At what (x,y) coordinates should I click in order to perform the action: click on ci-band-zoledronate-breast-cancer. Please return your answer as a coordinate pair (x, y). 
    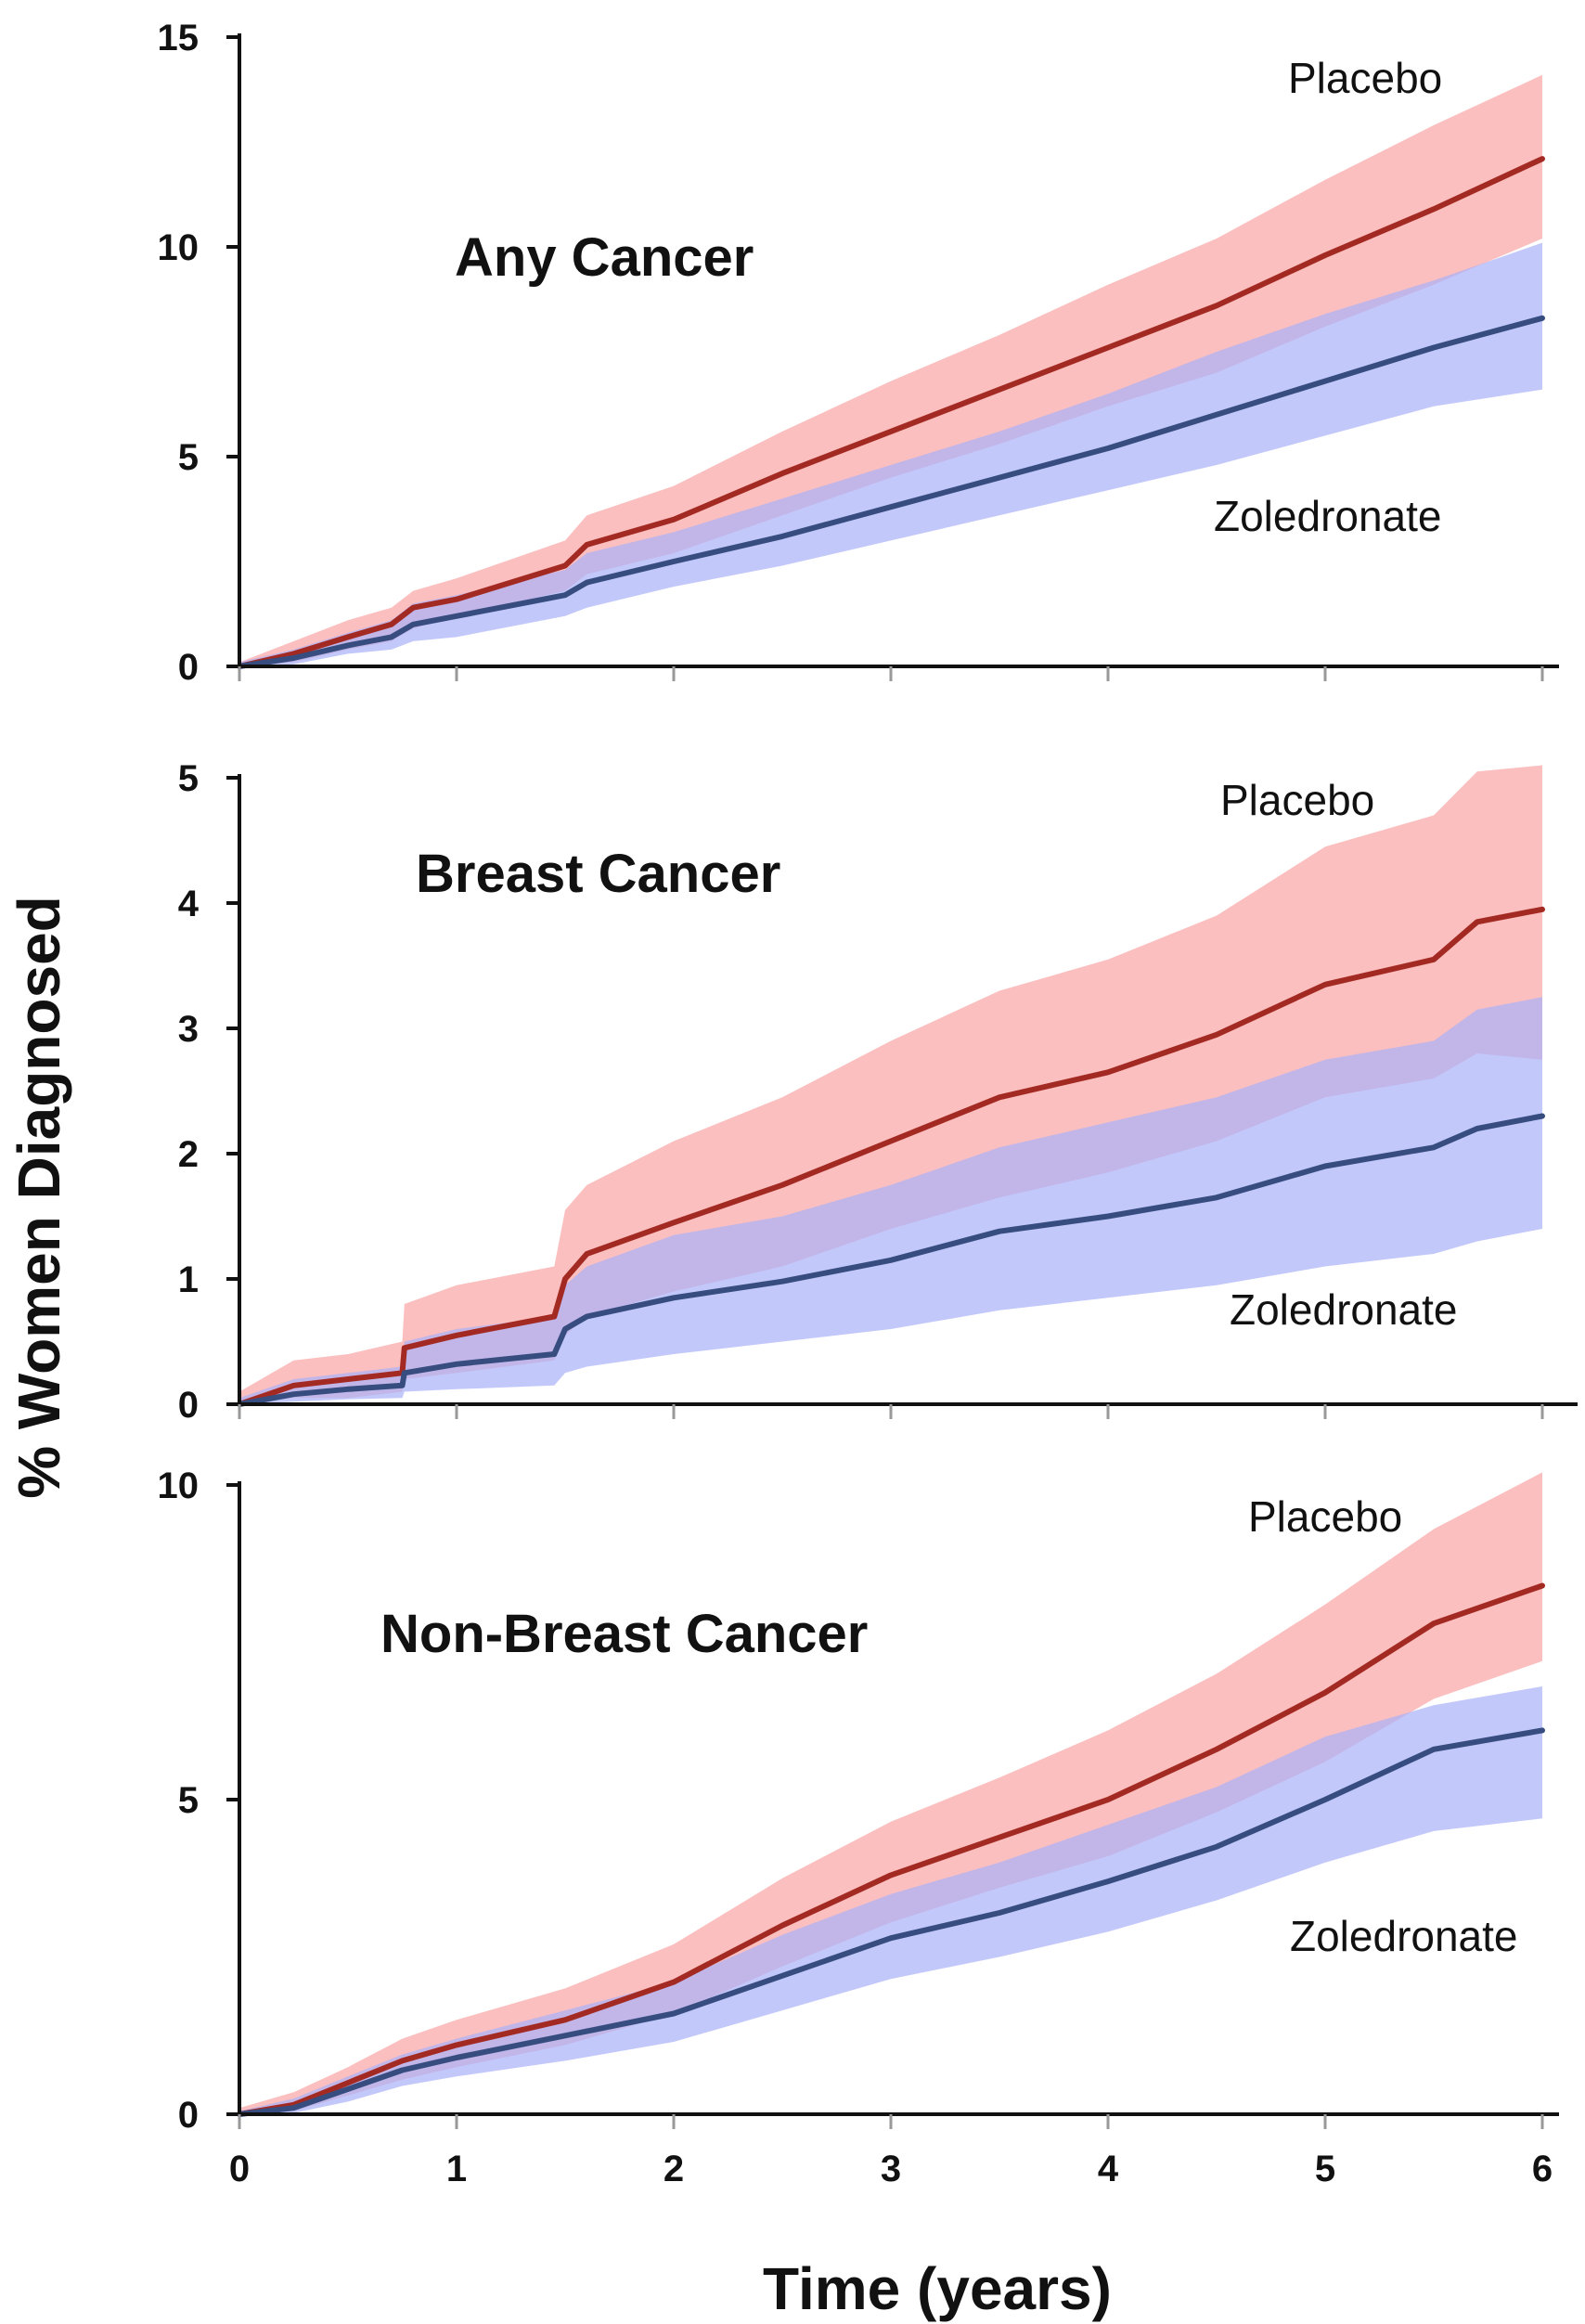
    Looking at the image, I should click on (890, 1200).